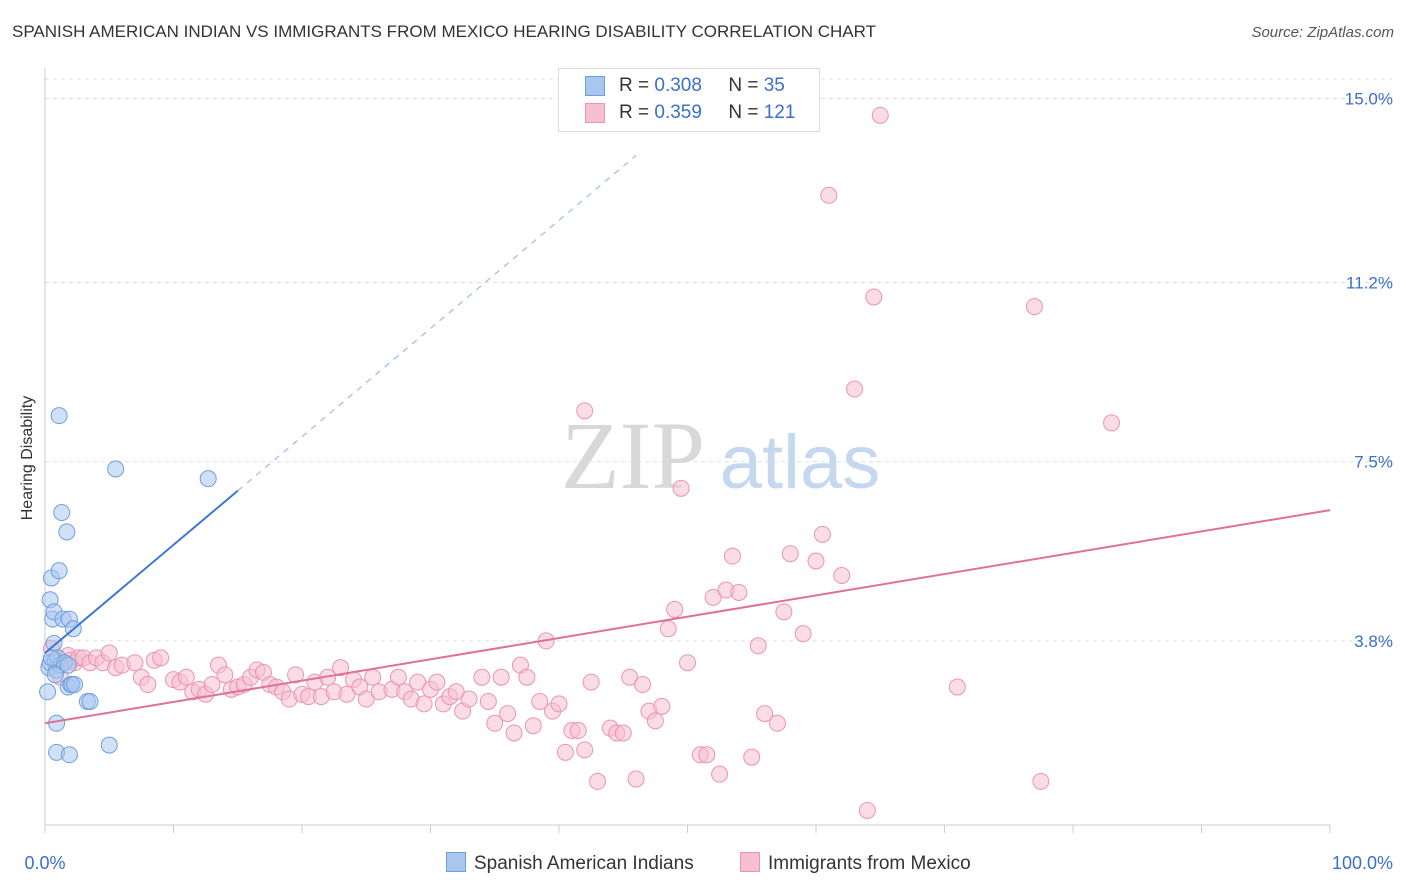  What do you see at coordinates (141, 571) in the screenshot?
I see `trend-line-blue` at bounding box center [141, 571].